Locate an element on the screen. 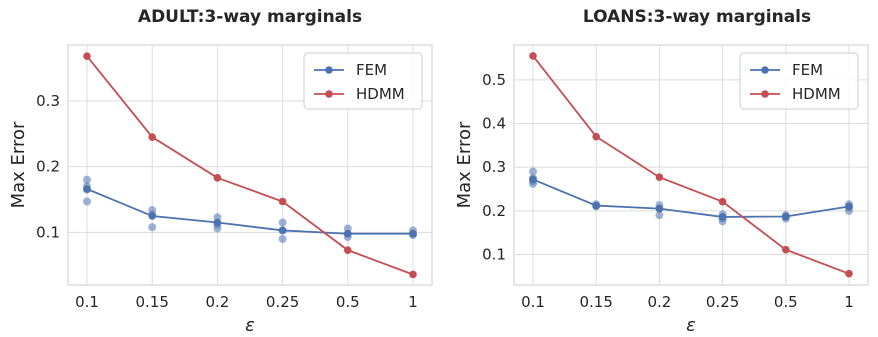  y-tick-label: 0.4 is located at coordinates (494, 124).